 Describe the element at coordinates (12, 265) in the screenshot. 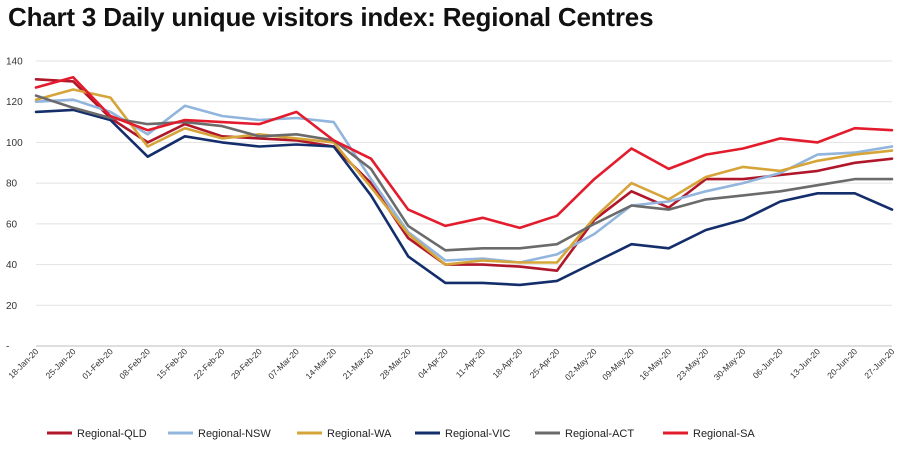

I see `y-tick-label: 40` at that location.